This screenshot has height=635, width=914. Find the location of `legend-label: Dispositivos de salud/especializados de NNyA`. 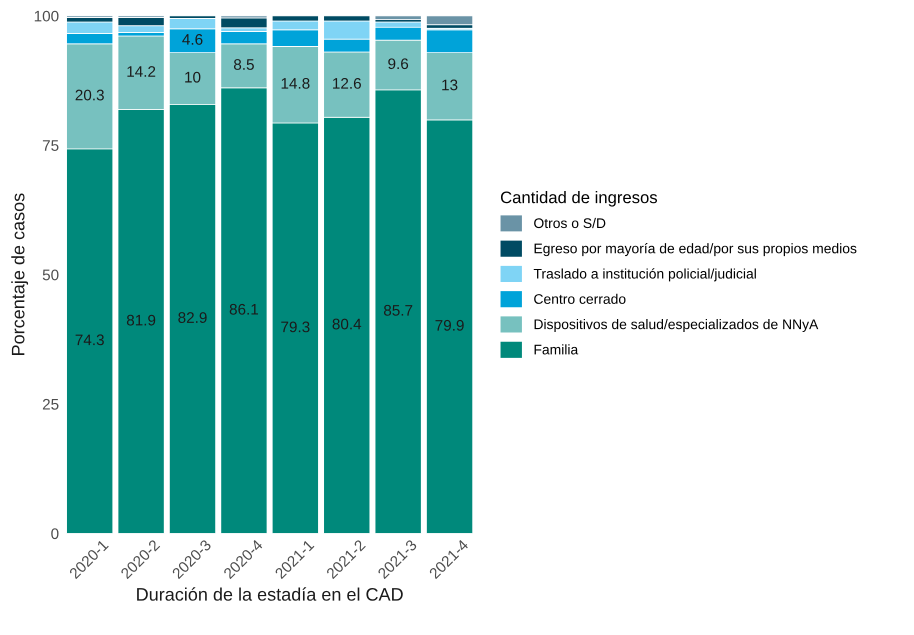

legend-label: Dispositivos de salud/especializados de NNyA is located at coordinates (676, 325).